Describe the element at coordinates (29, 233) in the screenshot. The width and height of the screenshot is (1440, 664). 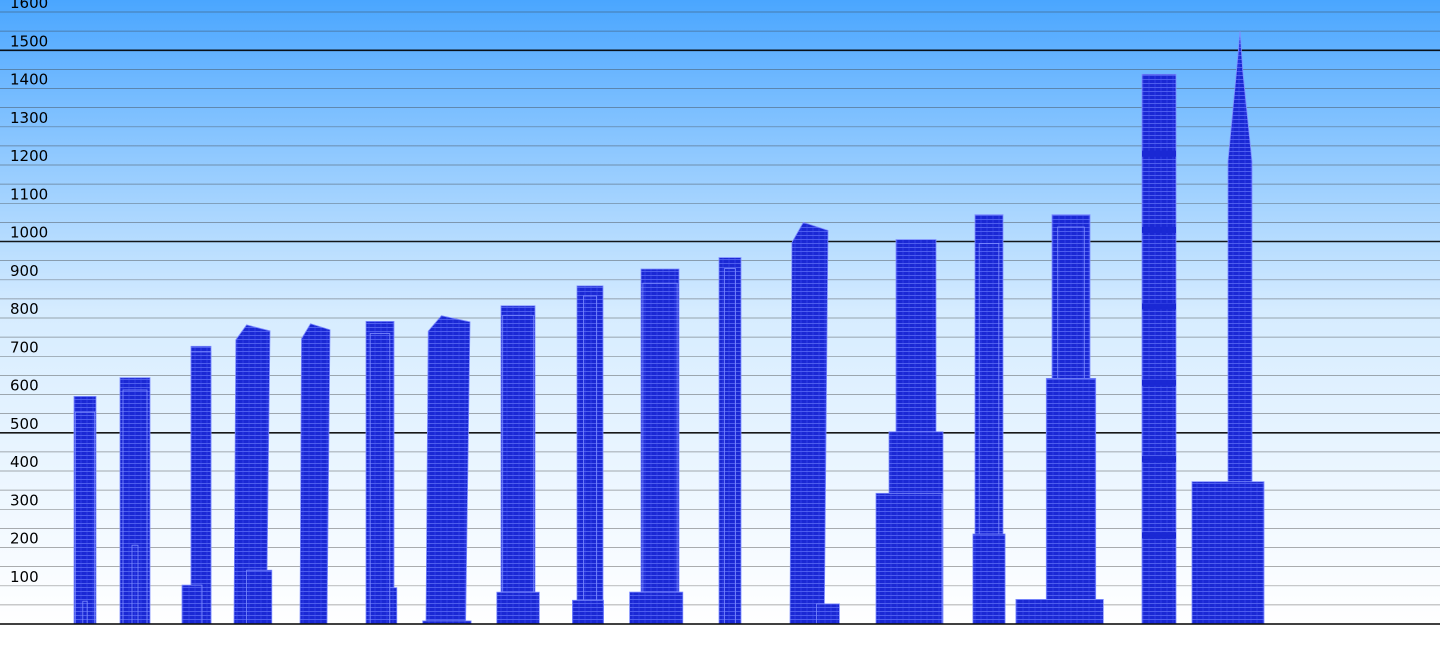
I see `y-tick-label: 1000` at that location.